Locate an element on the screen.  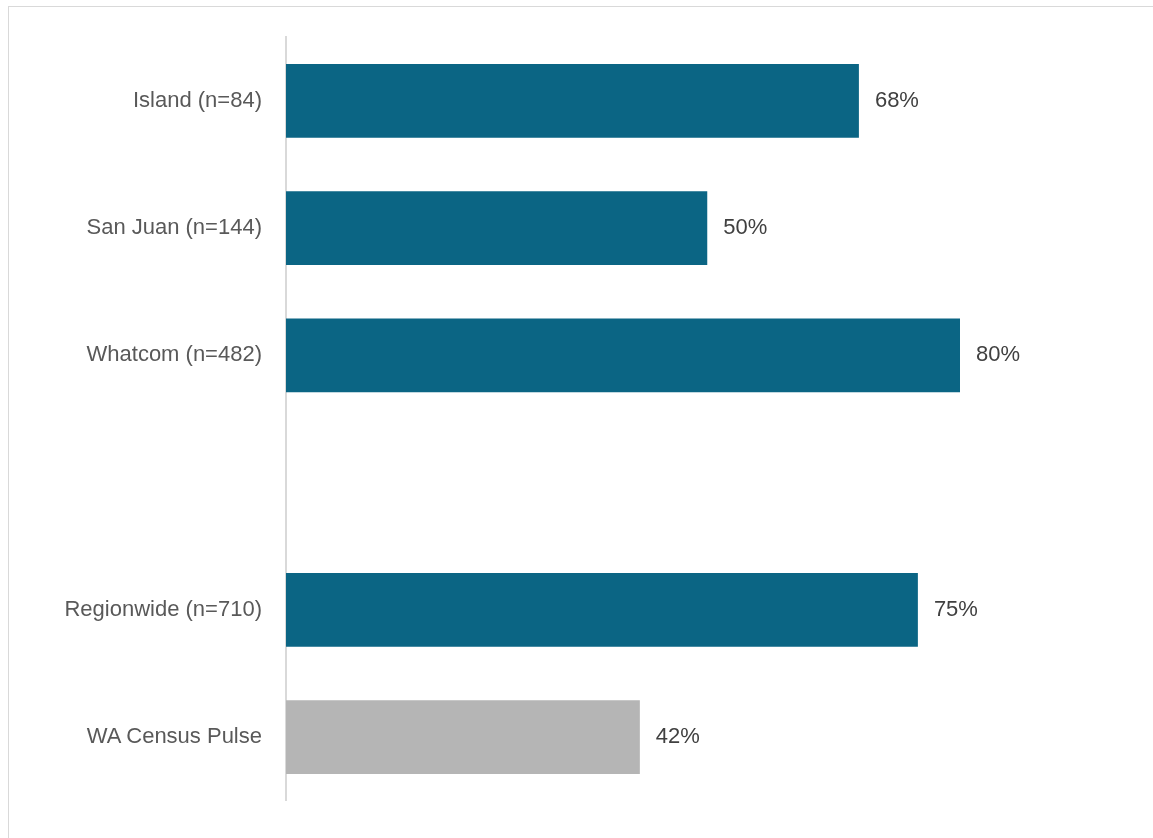
y-tick-label: Regionwide (n=710) is located at coordinates (163, 608).